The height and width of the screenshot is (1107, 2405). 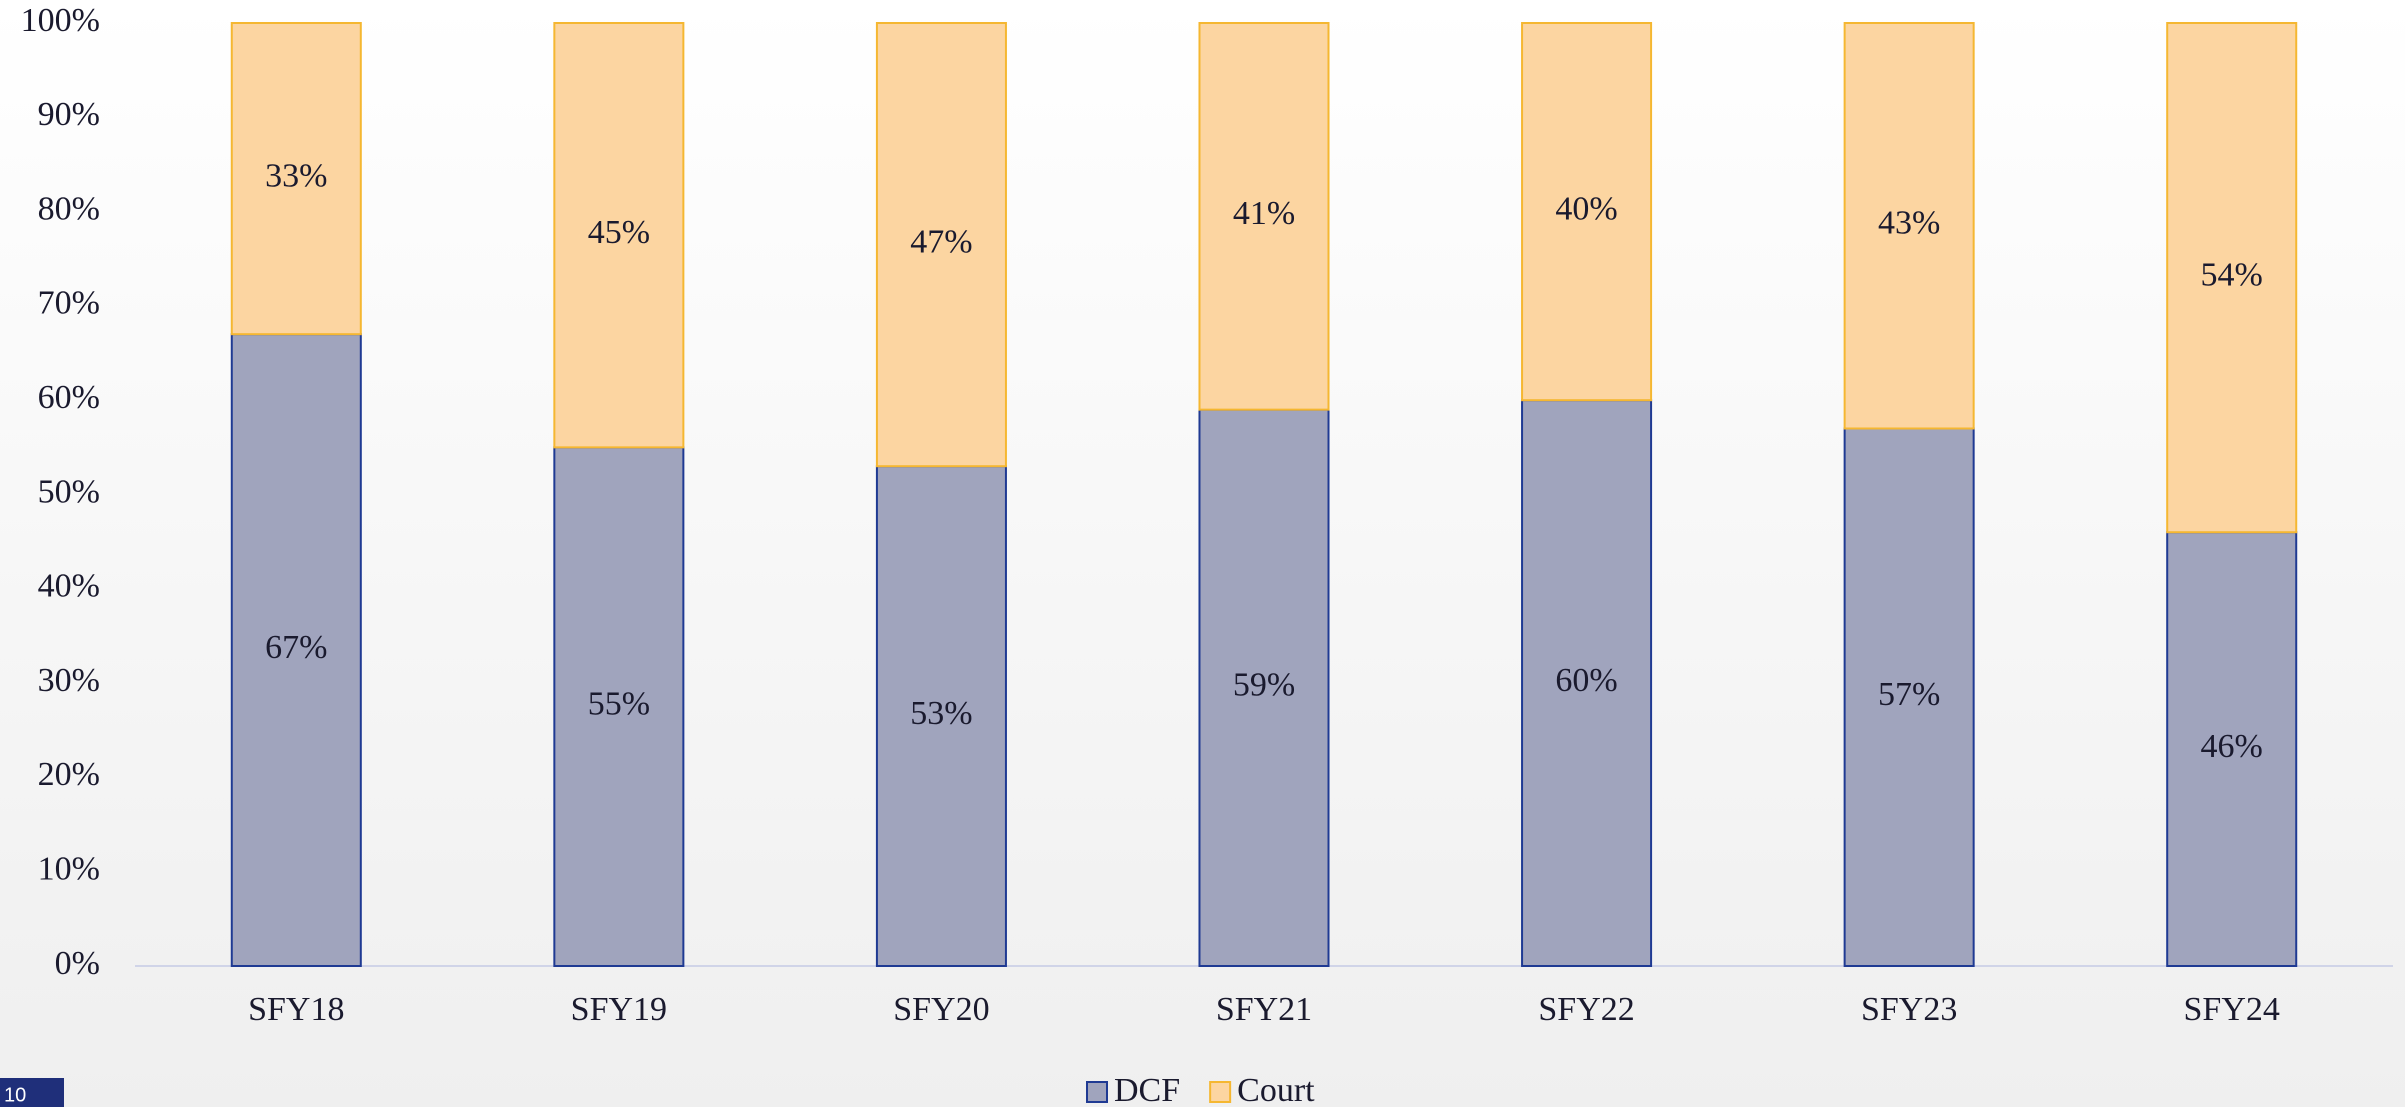 I want to click on x-tick-label: SFY20, so click(x=941, y=1009).